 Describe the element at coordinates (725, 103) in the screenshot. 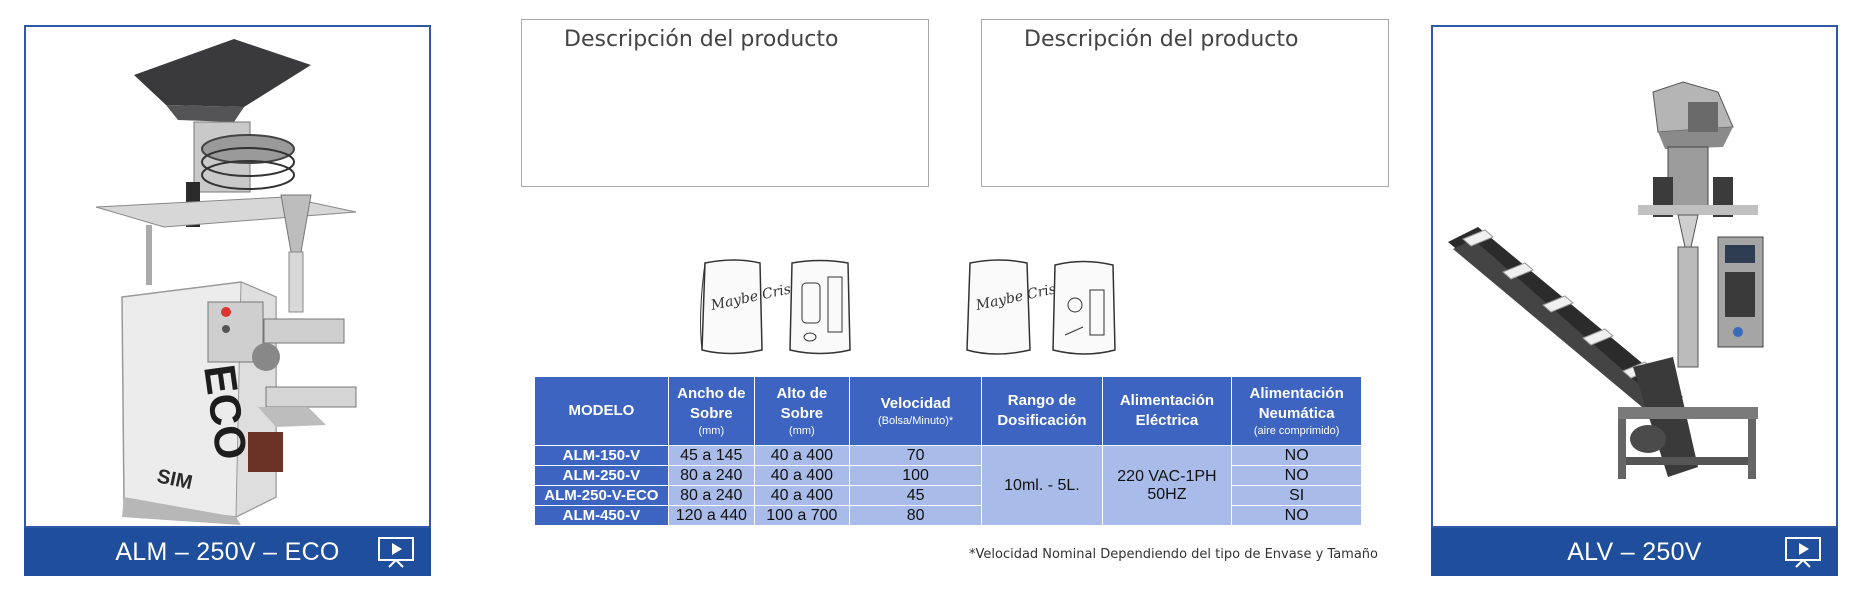

I see `product-description-box-1: Descripción del producto` at that location.